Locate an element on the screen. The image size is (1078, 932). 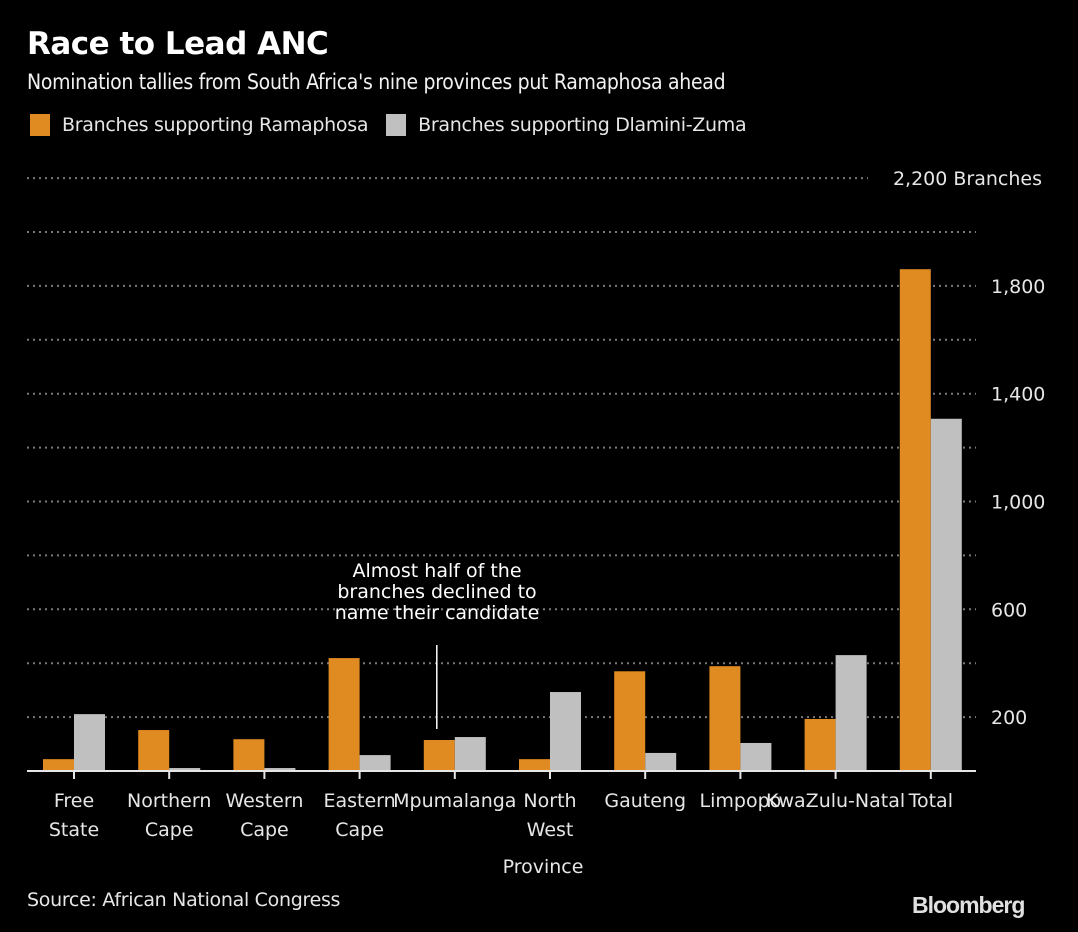
source-note: Source: African National Congress is located at coordinates (184, 900).